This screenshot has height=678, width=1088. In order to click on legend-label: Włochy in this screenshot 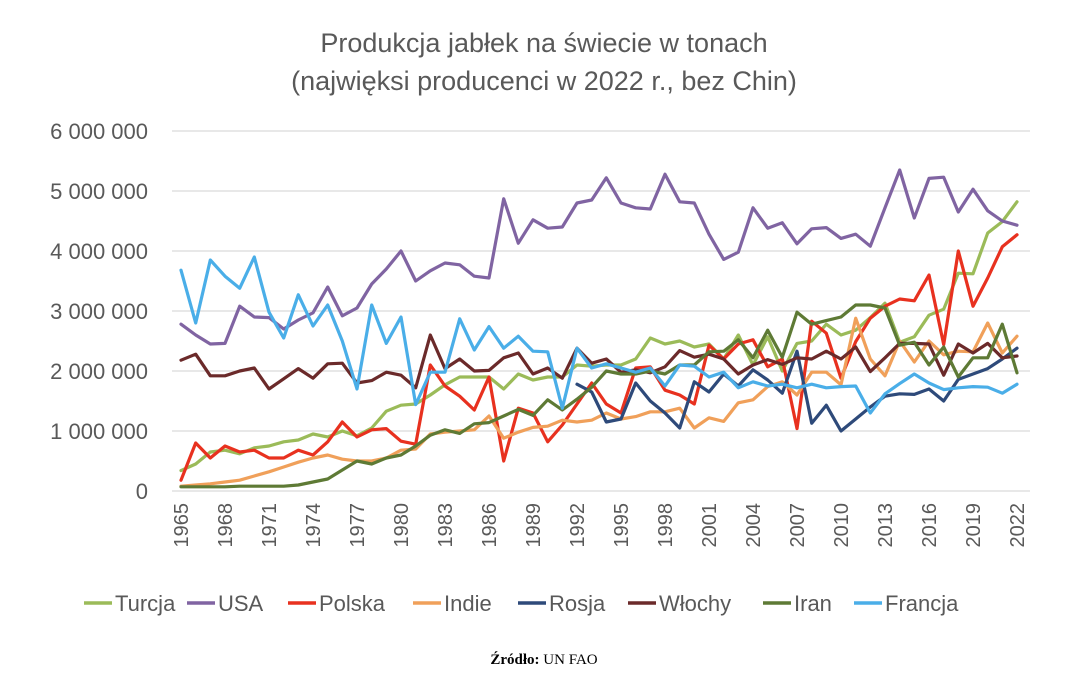, I will do `click(695, 603)`.